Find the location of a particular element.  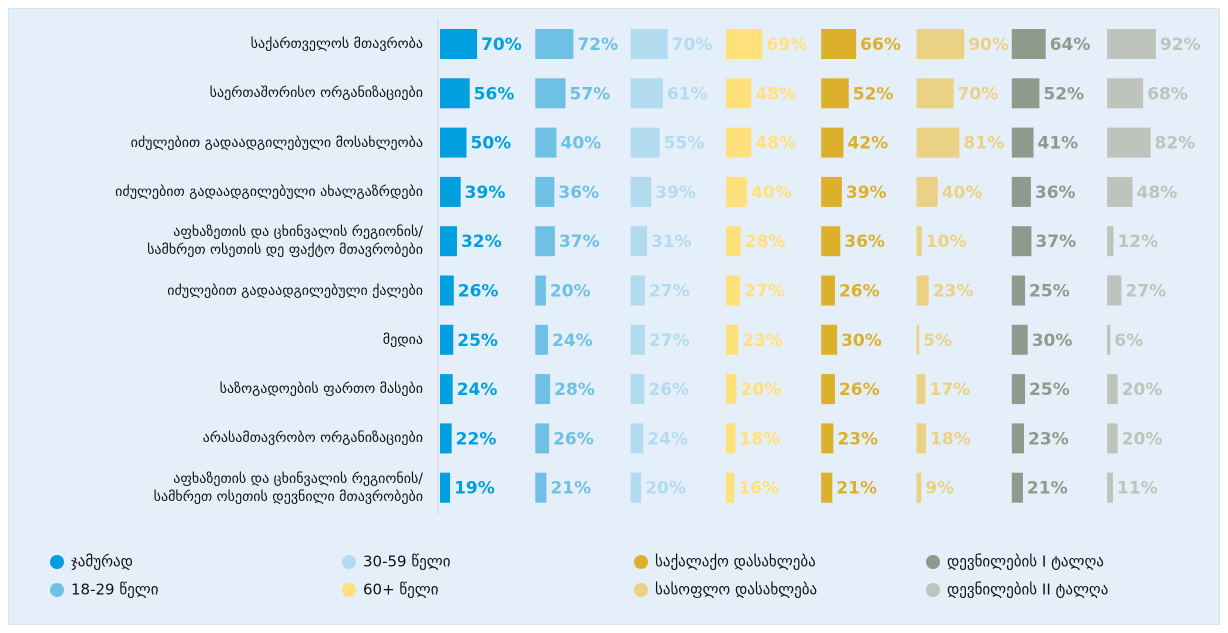

value-label: 24% is located at coordinates (477, 390).